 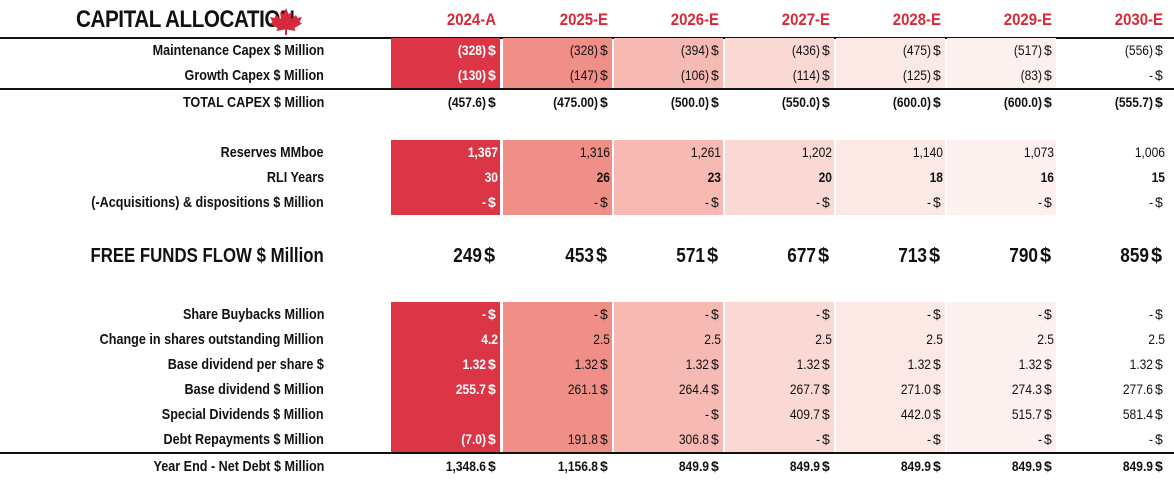 I want to click on cell-value: 1,140, so click(x=927, y=152).